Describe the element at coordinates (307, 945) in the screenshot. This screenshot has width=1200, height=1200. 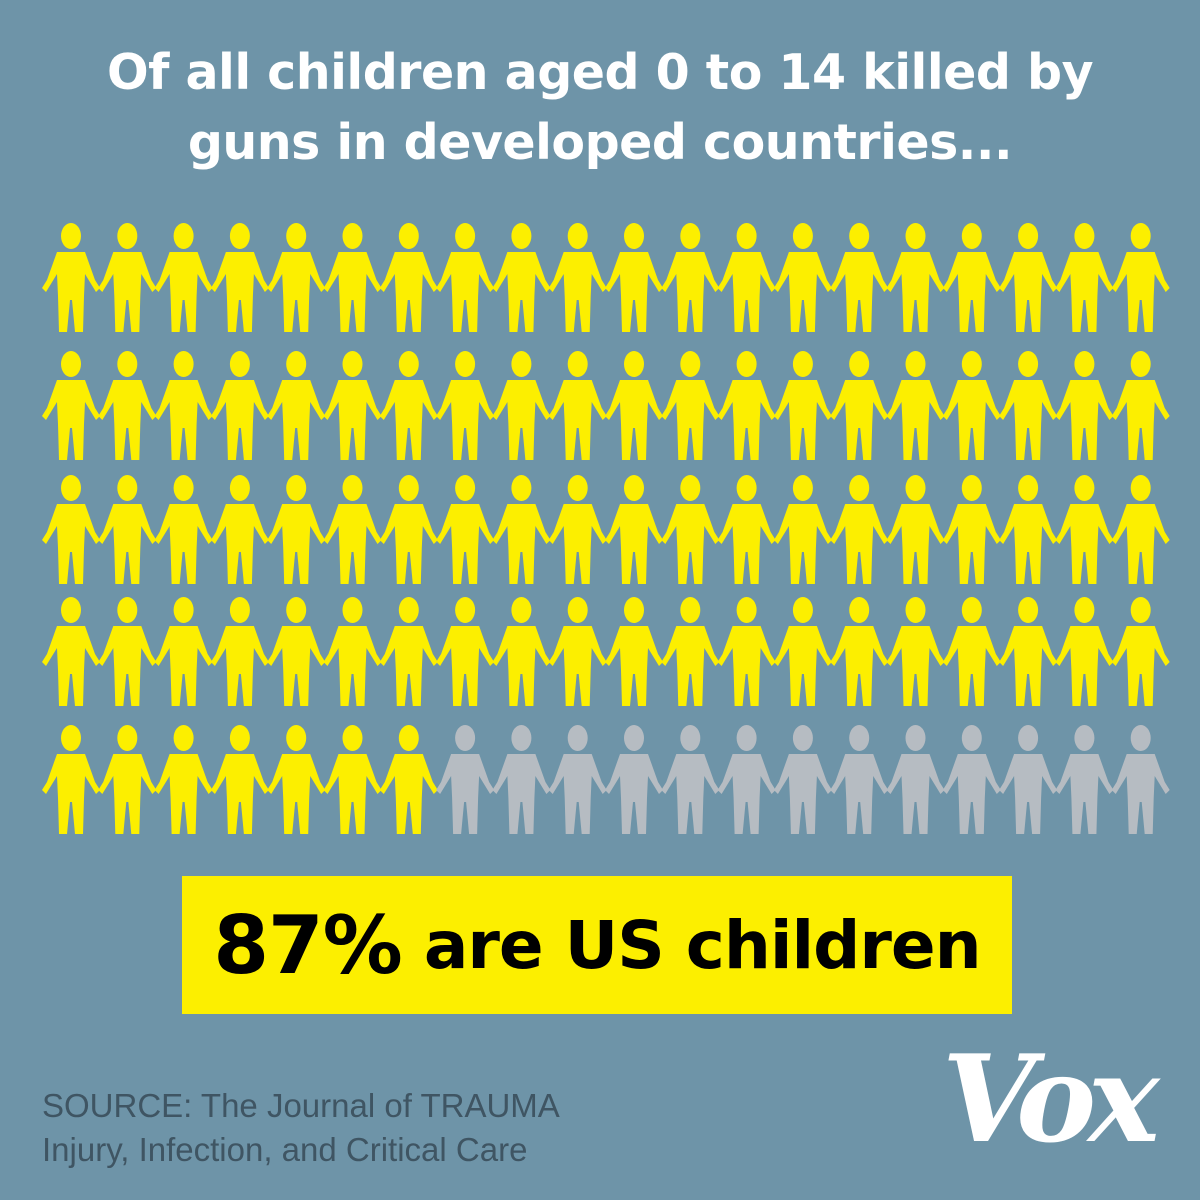
I see `highlight-number: 87%` at that location.